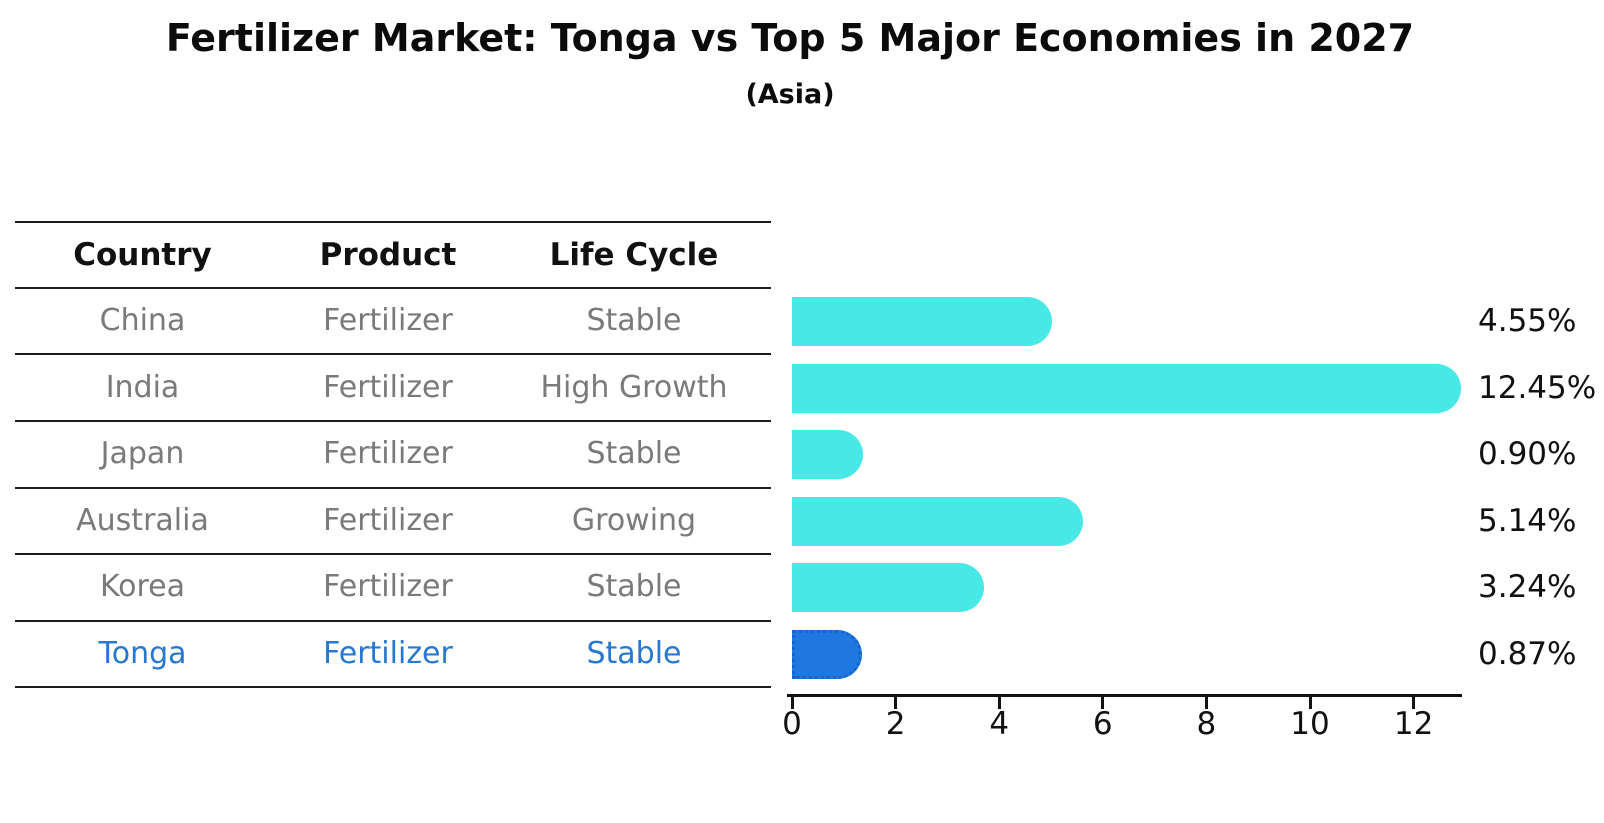 Image resolution: width=1604 pixels, height=823 pixels. I want to click on table-cell-life-cycle-tonga: Stable, so click(634, 653).